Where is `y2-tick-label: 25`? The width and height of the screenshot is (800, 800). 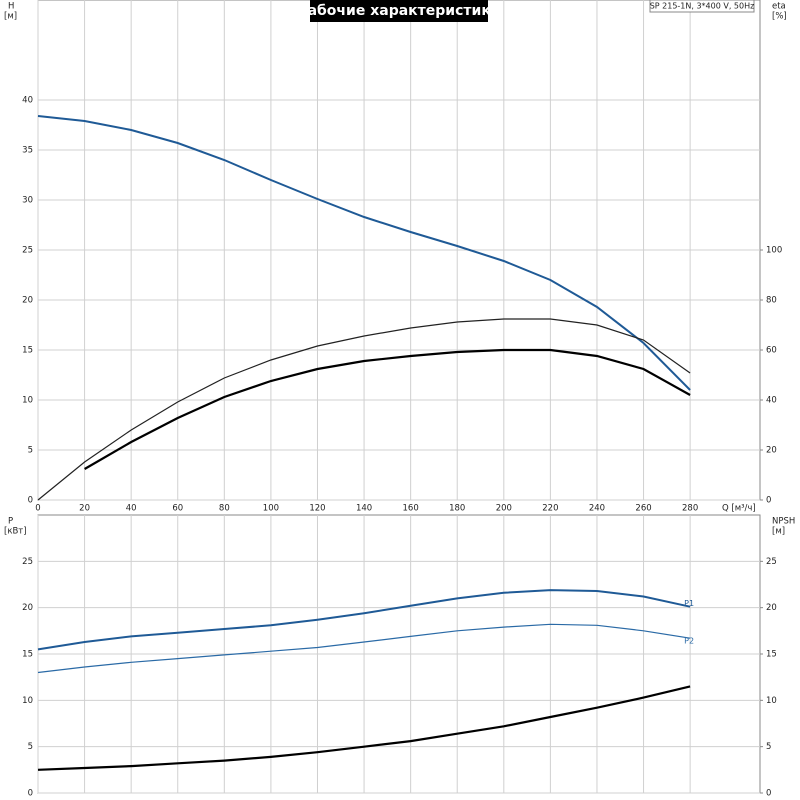
y2-tick-label: 25 is located at coordinates (771, 562).